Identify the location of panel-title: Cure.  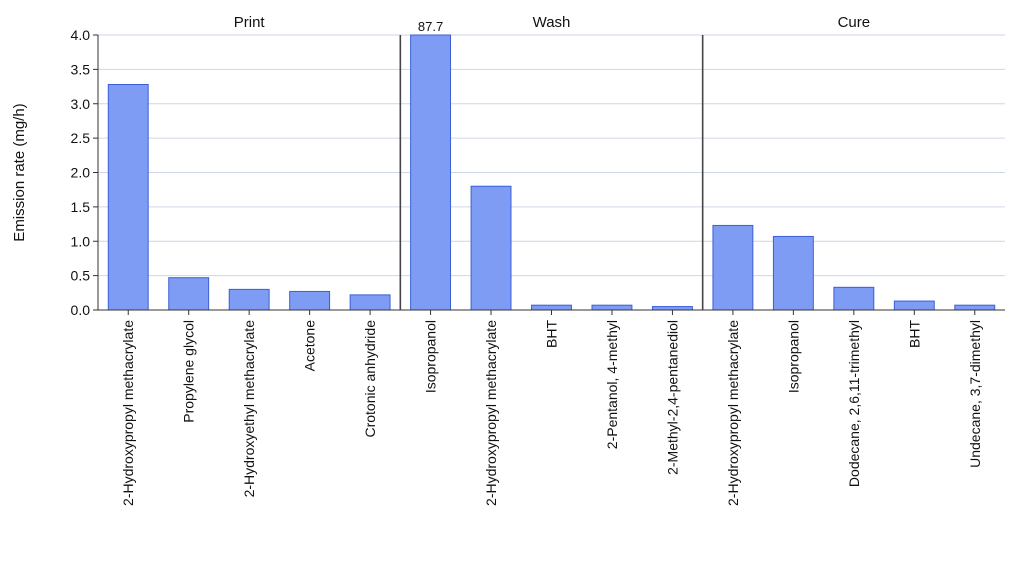
(854, 22).